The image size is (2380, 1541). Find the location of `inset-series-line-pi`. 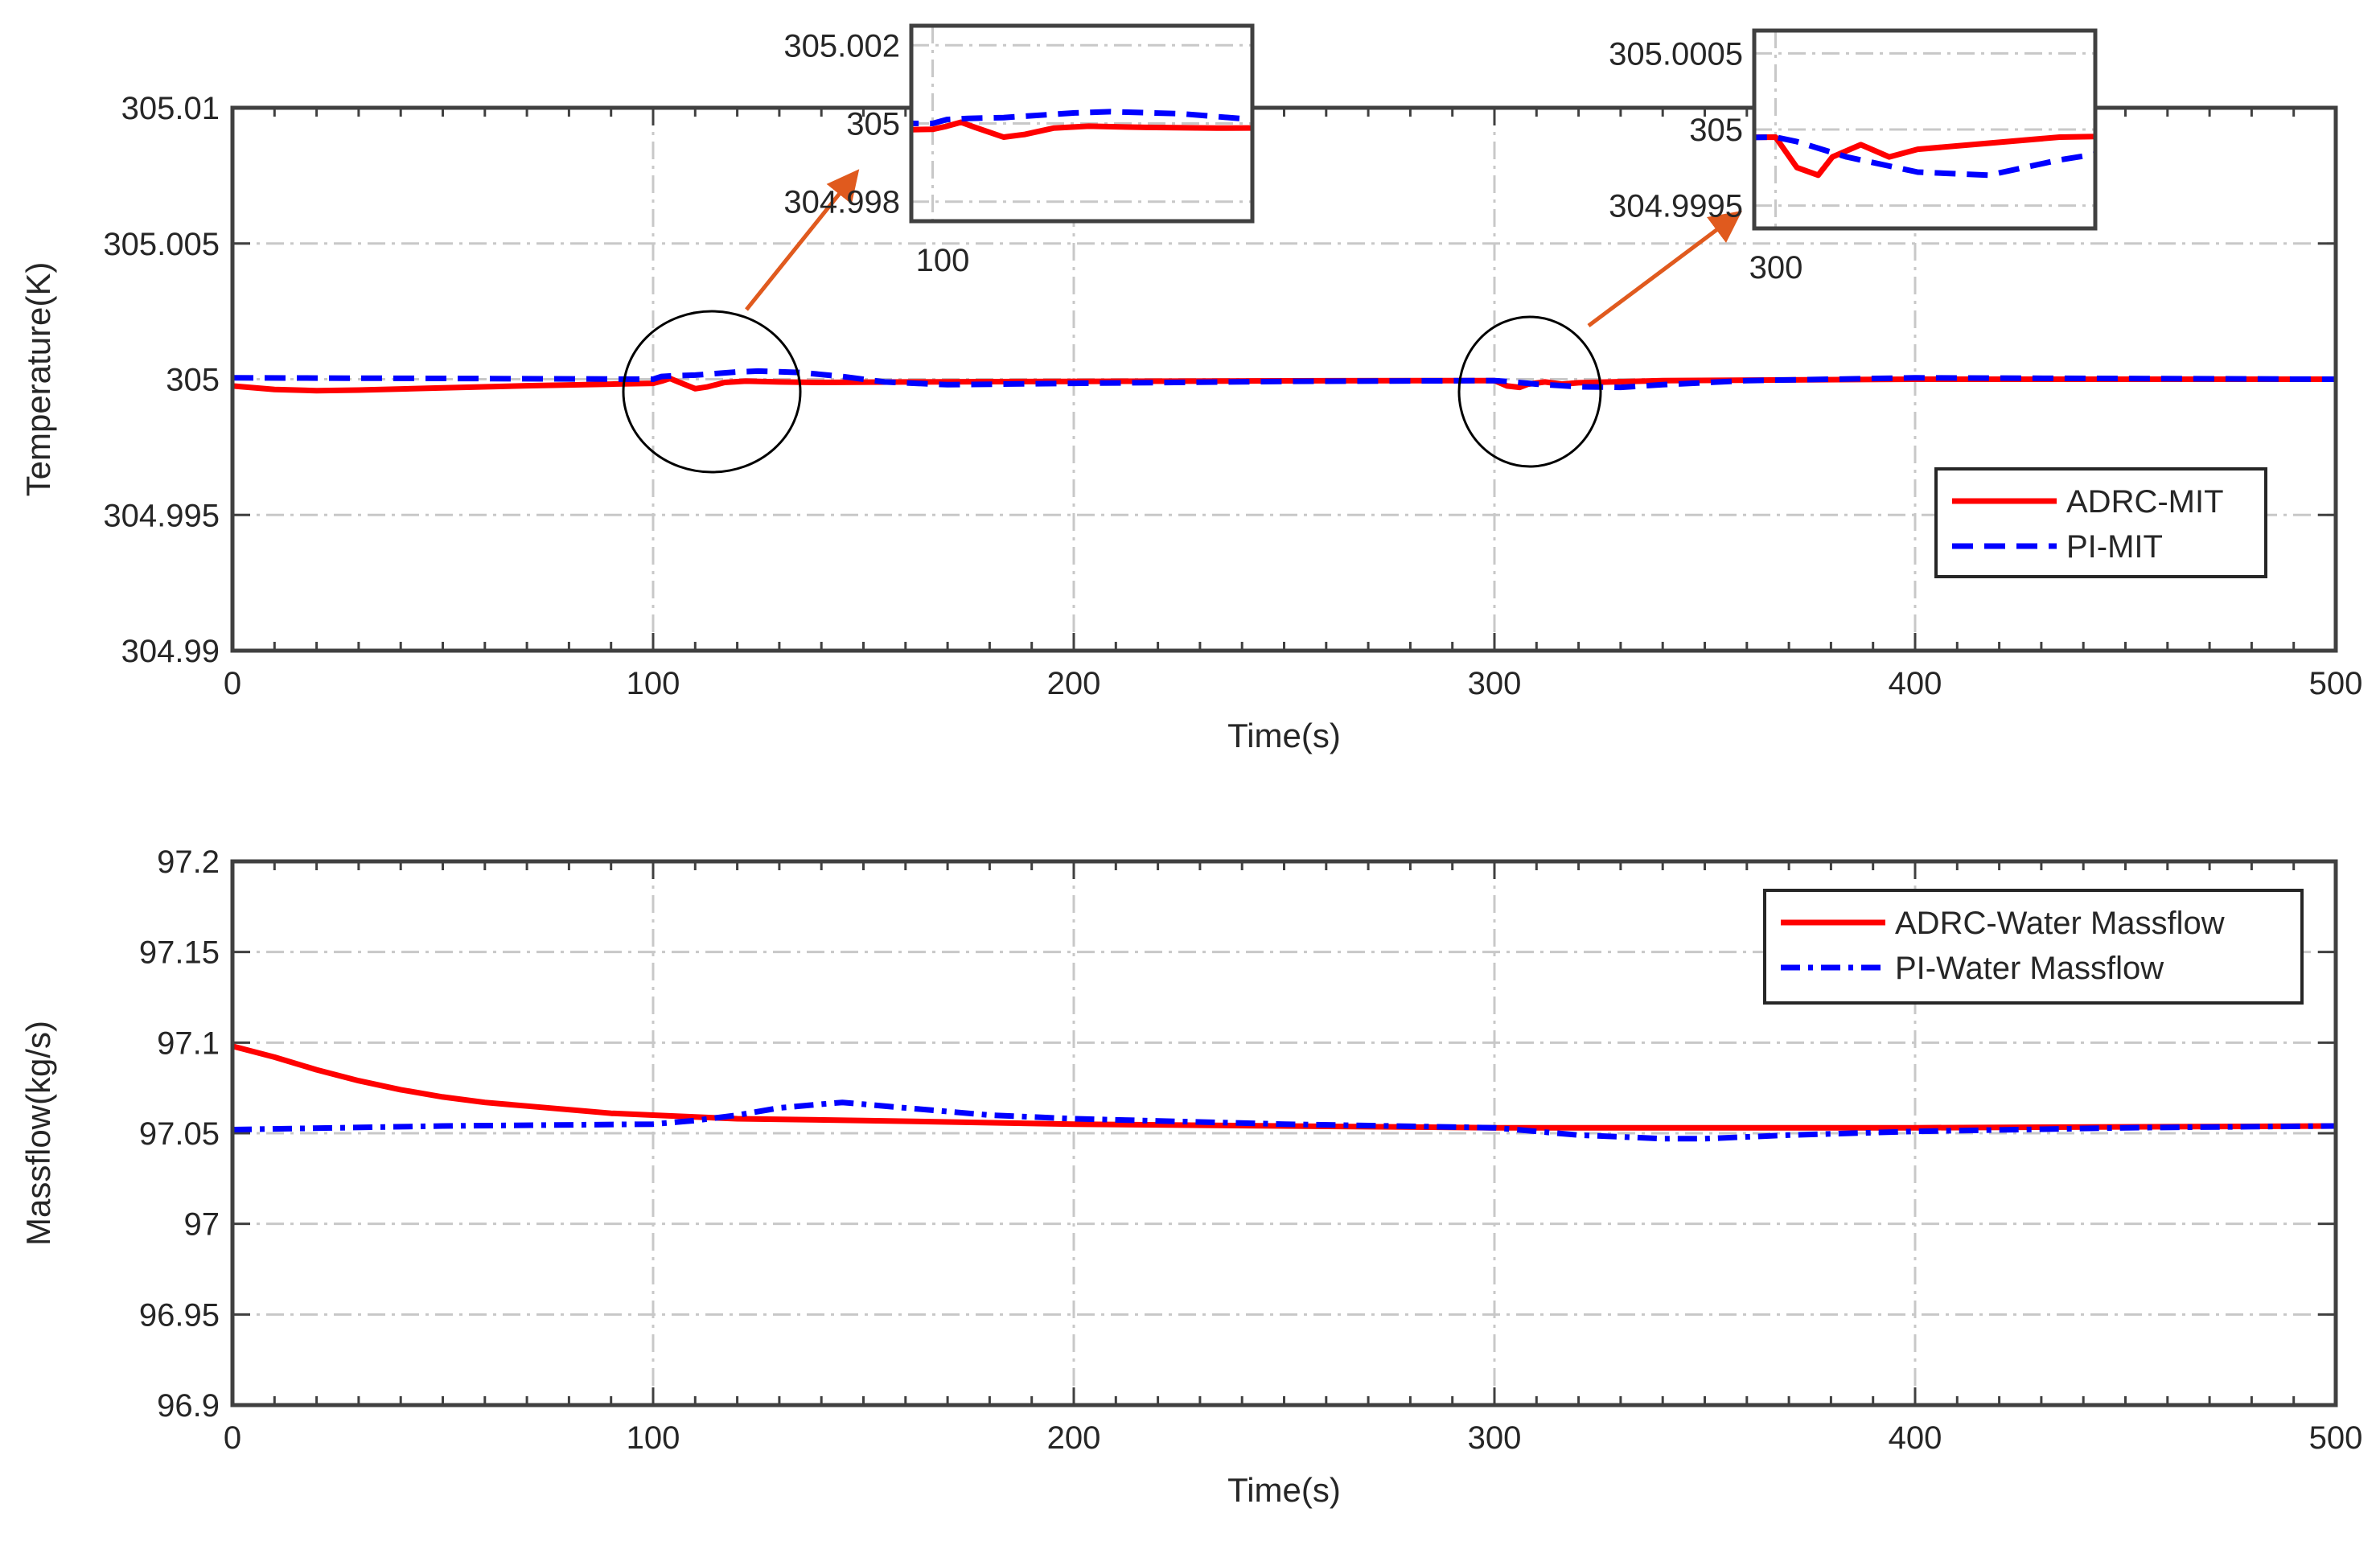

inset-series-line-pi is located at coordinates (1925, 156).